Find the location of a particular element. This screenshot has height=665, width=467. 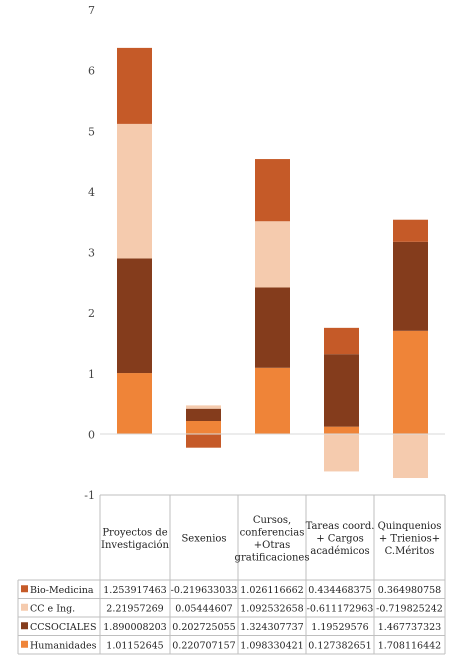

data-label: 1.01152645 is located at coordinates (134, 645).